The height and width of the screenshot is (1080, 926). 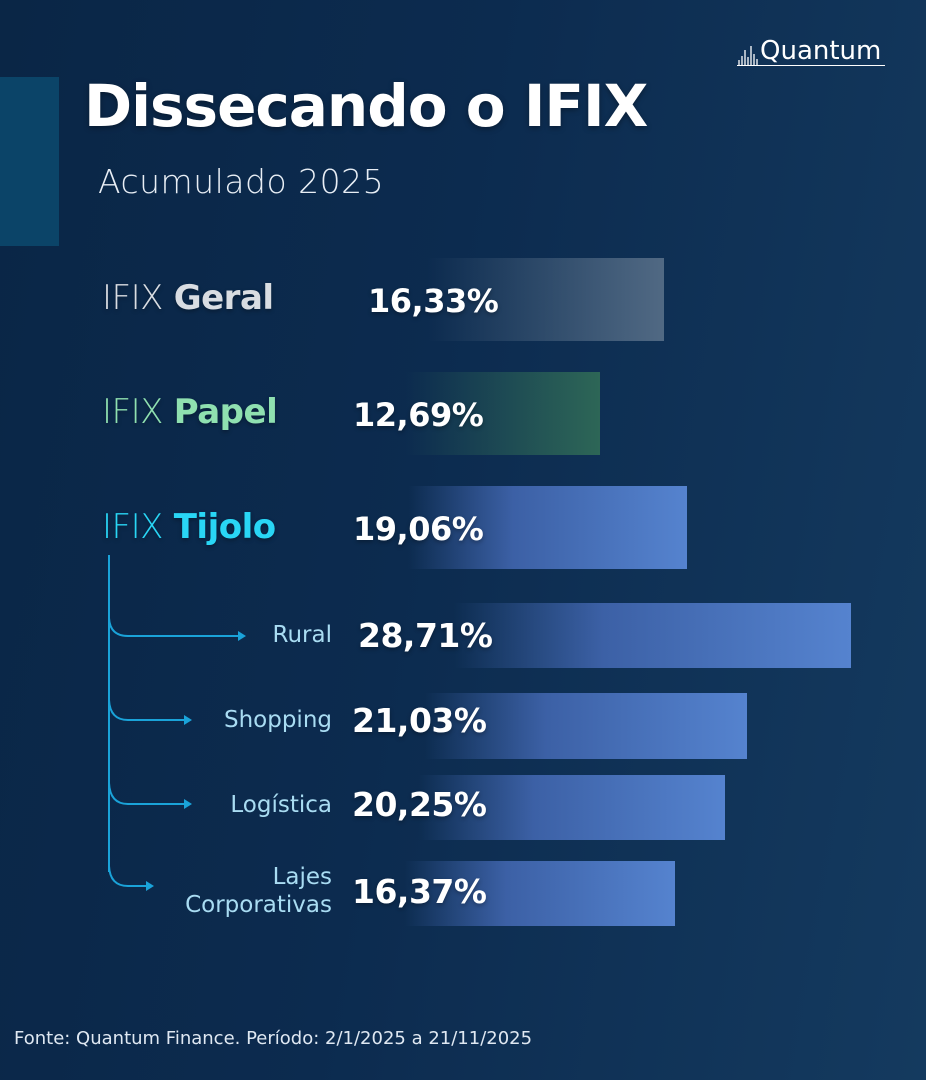 I want to click on bar-logistica, so click(x=512, y=807).